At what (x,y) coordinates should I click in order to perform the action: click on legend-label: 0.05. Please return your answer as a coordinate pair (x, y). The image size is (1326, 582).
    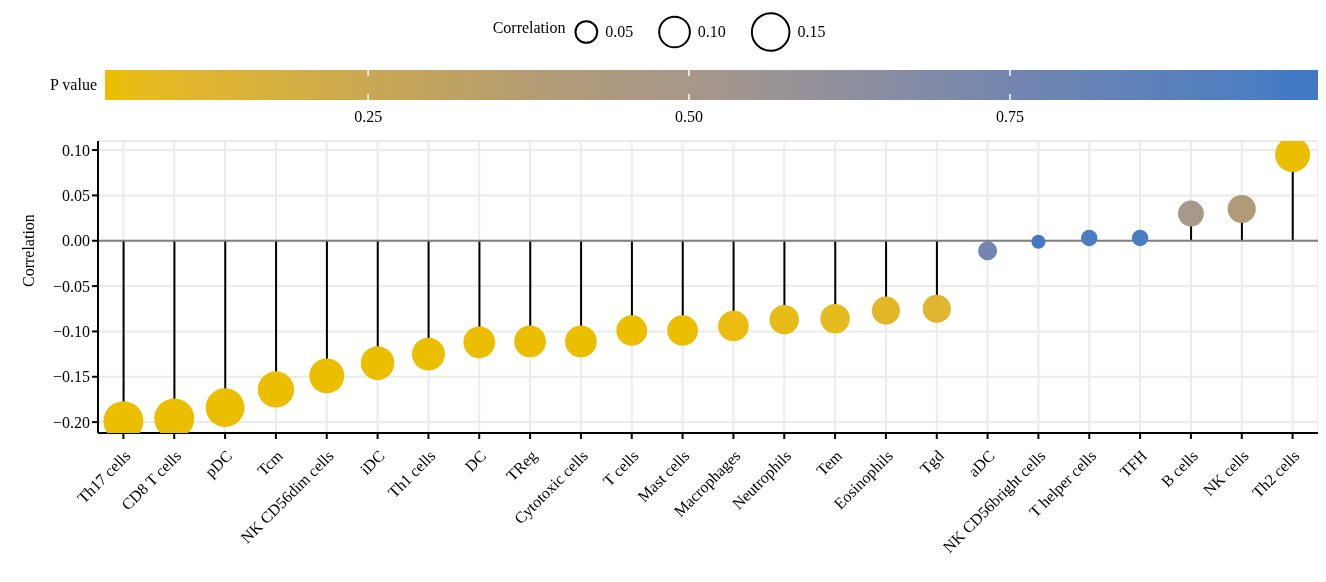
    Looking at the image, I should click on (619, 31).